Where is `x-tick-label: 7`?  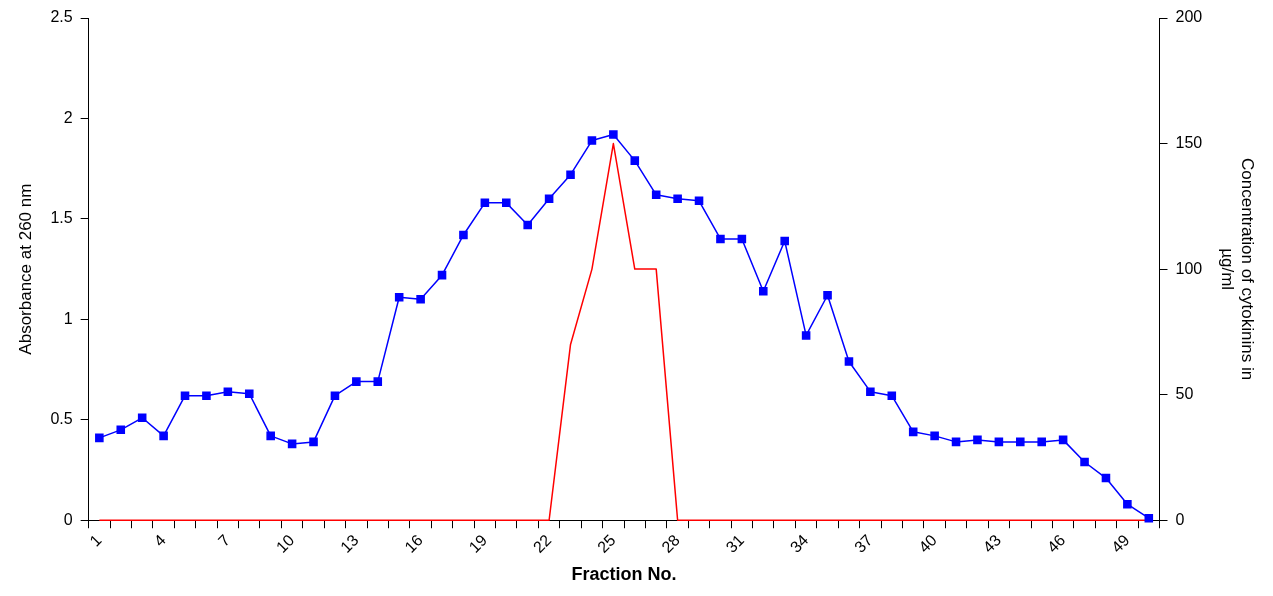 x-tick-label: 7 is located at coordinates (224, 540).